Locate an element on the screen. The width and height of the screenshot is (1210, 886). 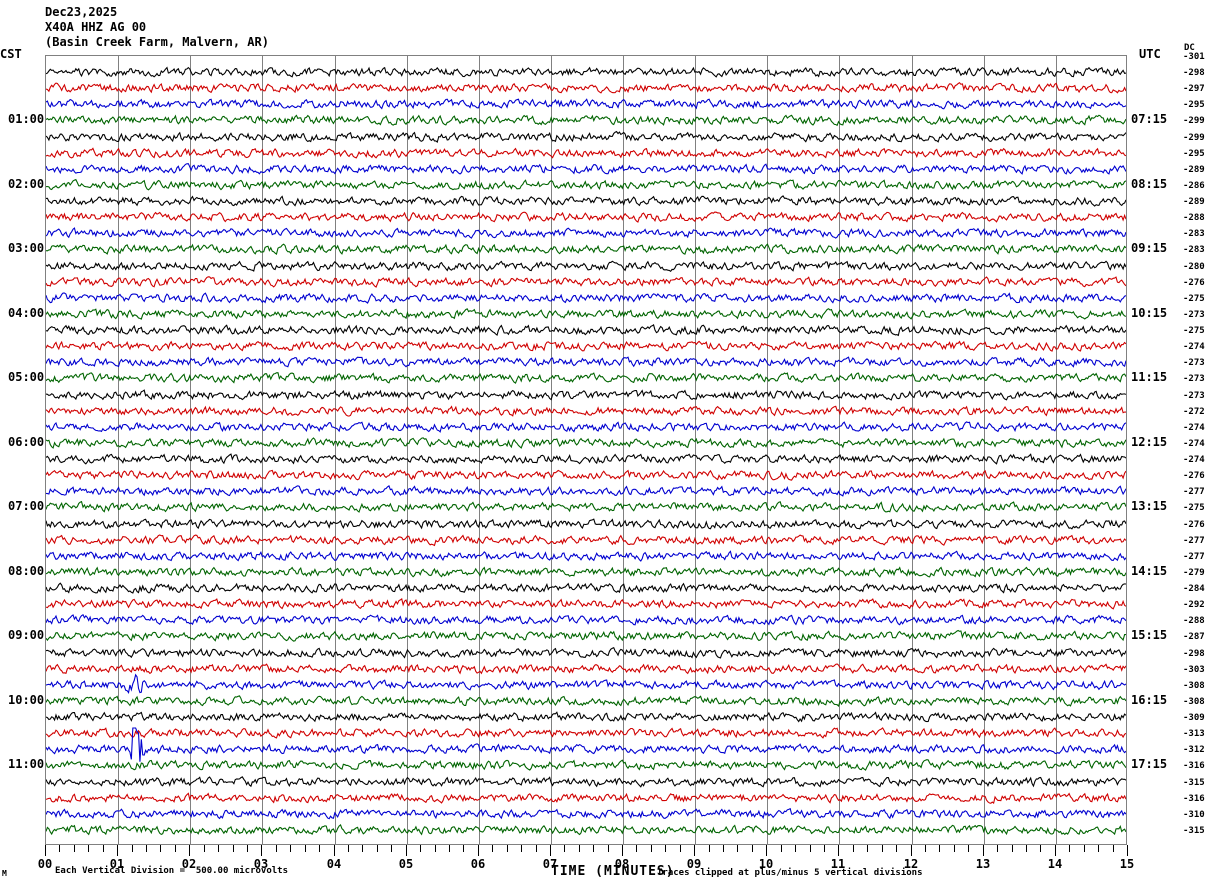
x-tick-minor-2.2 is located at coordinates (204, 848).